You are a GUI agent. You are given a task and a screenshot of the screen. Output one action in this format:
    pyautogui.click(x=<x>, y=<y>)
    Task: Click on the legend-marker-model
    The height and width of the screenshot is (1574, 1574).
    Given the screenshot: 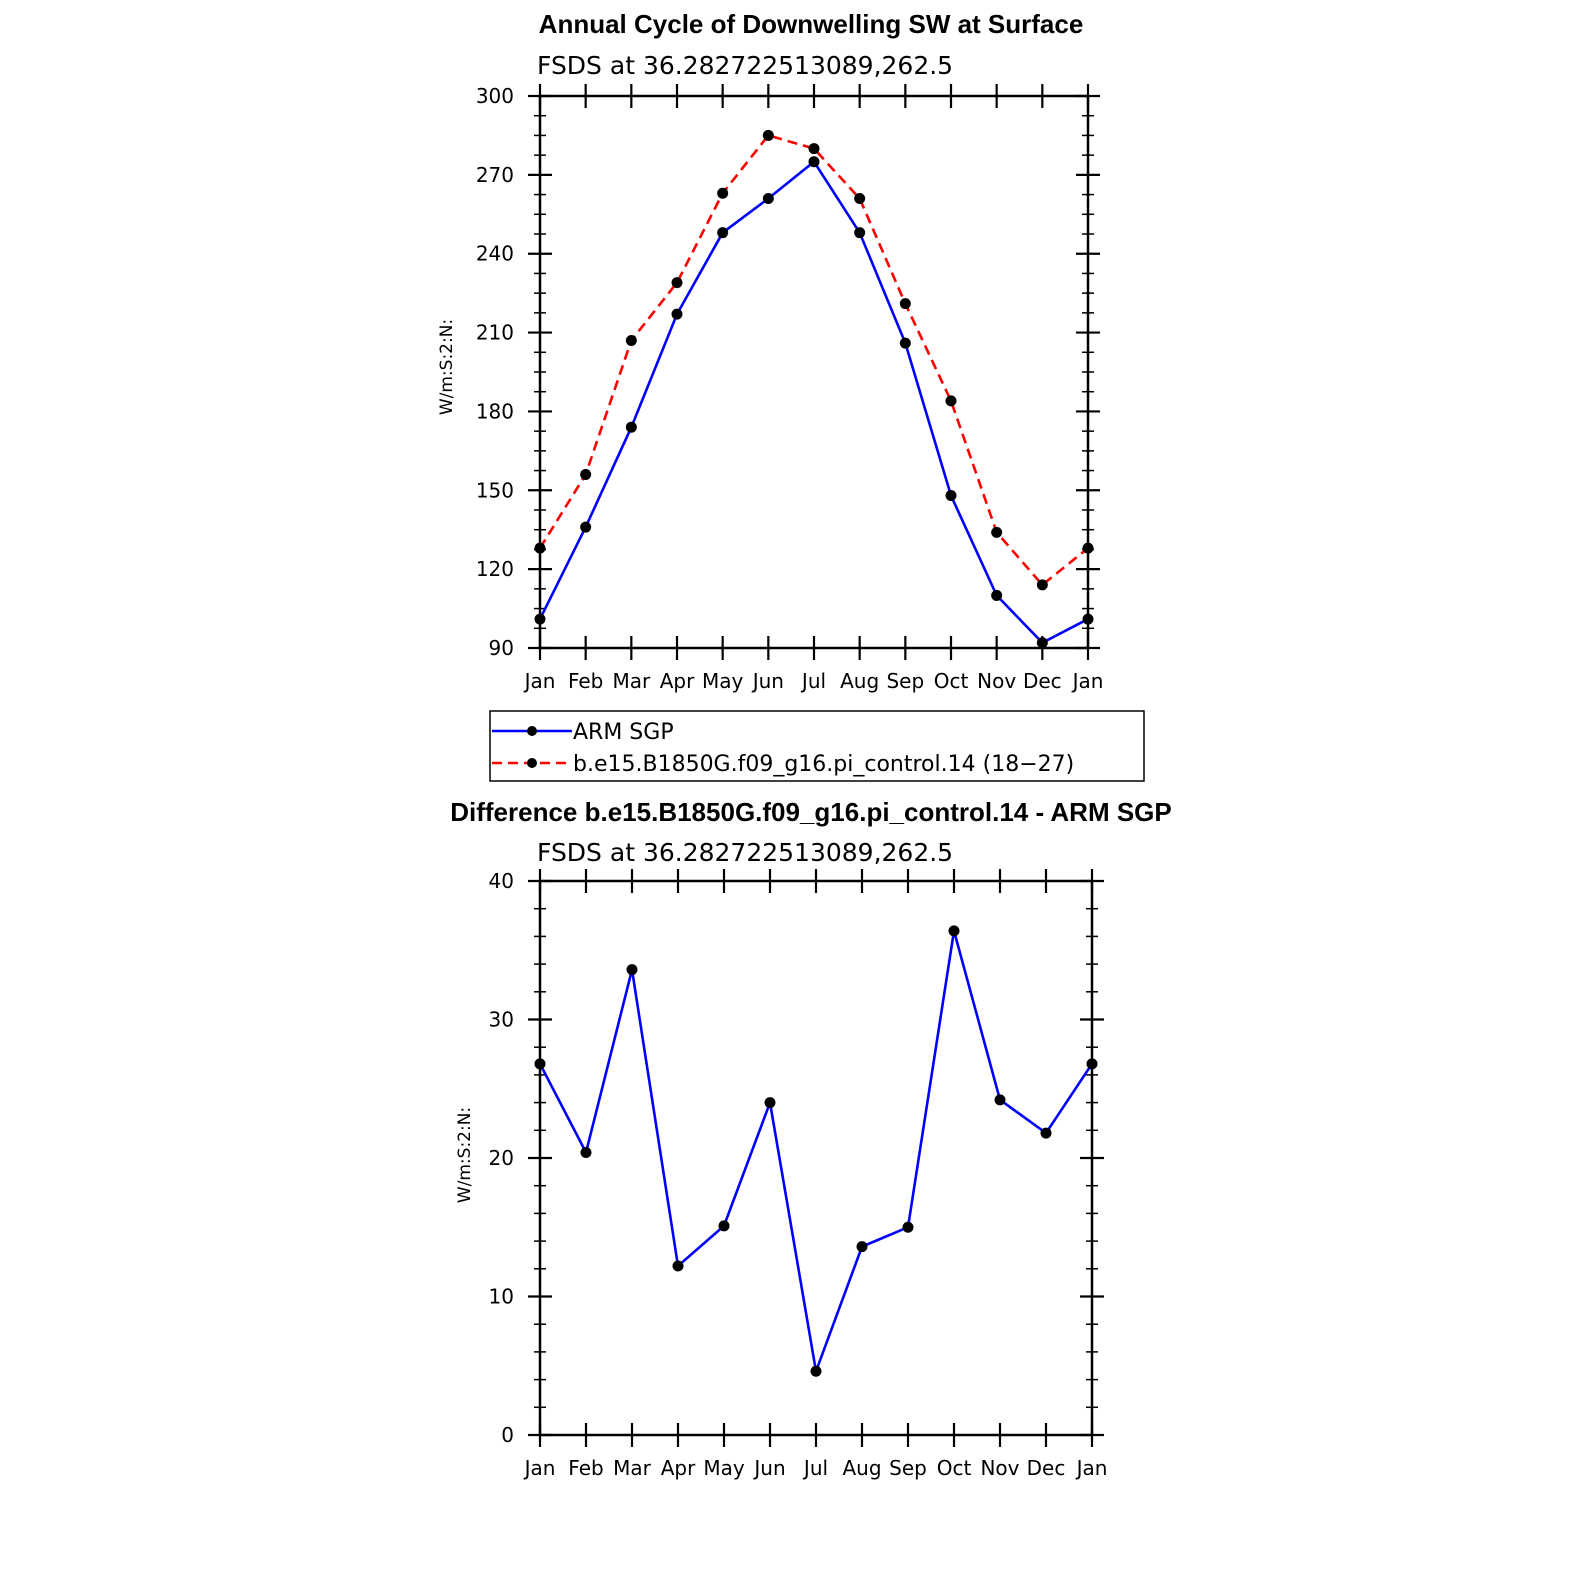 What is the action you would take?
    pyautogui.click(x=532, y=763)
    